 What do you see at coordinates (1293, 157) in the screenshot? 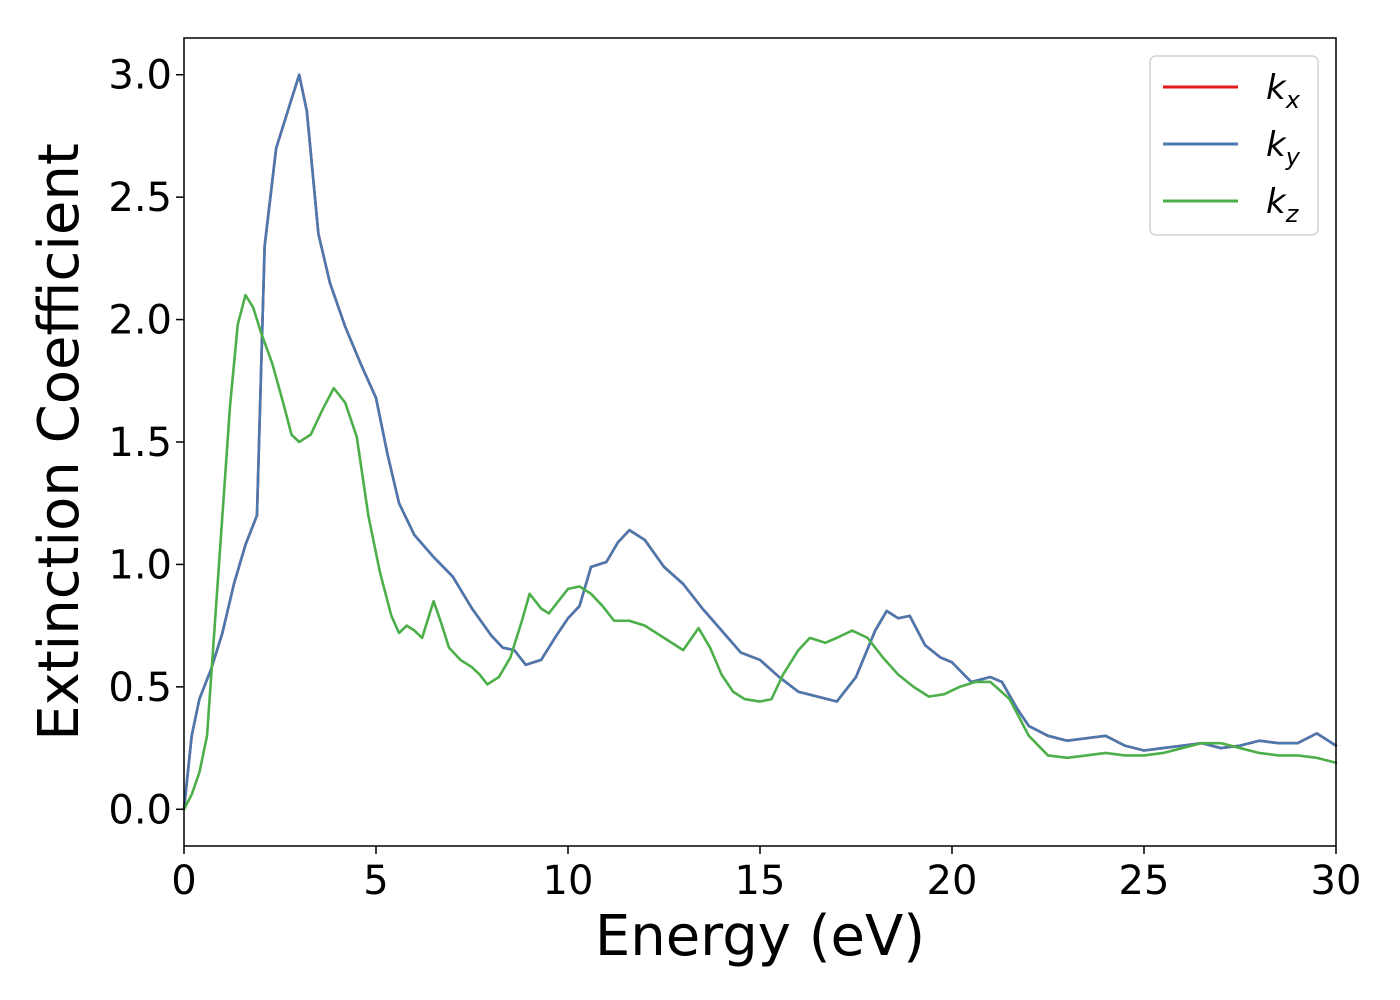
I see `legend-label-subscript: y` at bounding box center [1293, 157].